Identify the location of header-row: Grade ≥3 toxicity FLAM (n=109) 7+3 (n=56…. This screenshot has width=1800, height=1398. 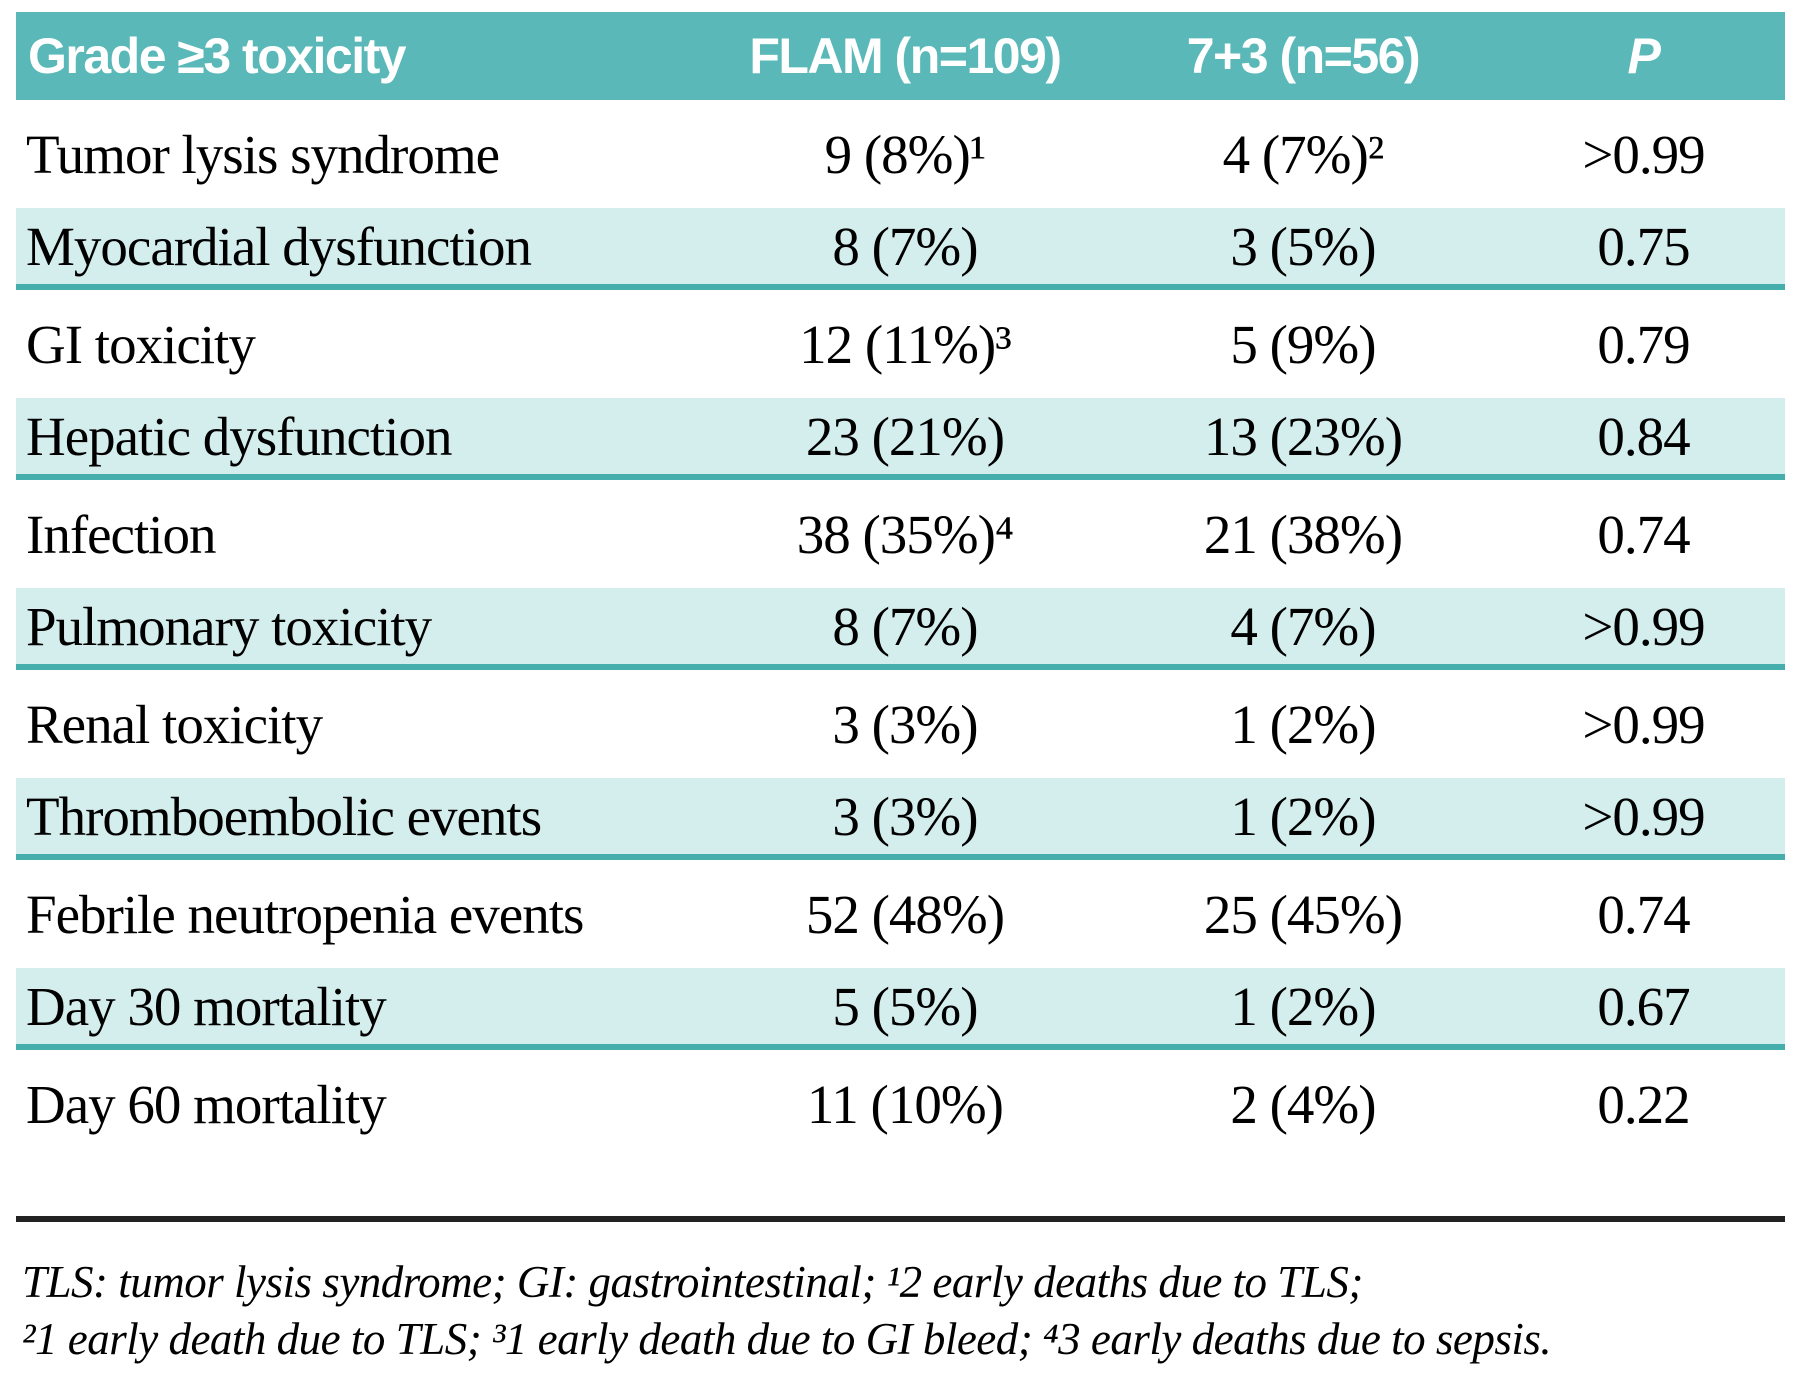
(900, 56).